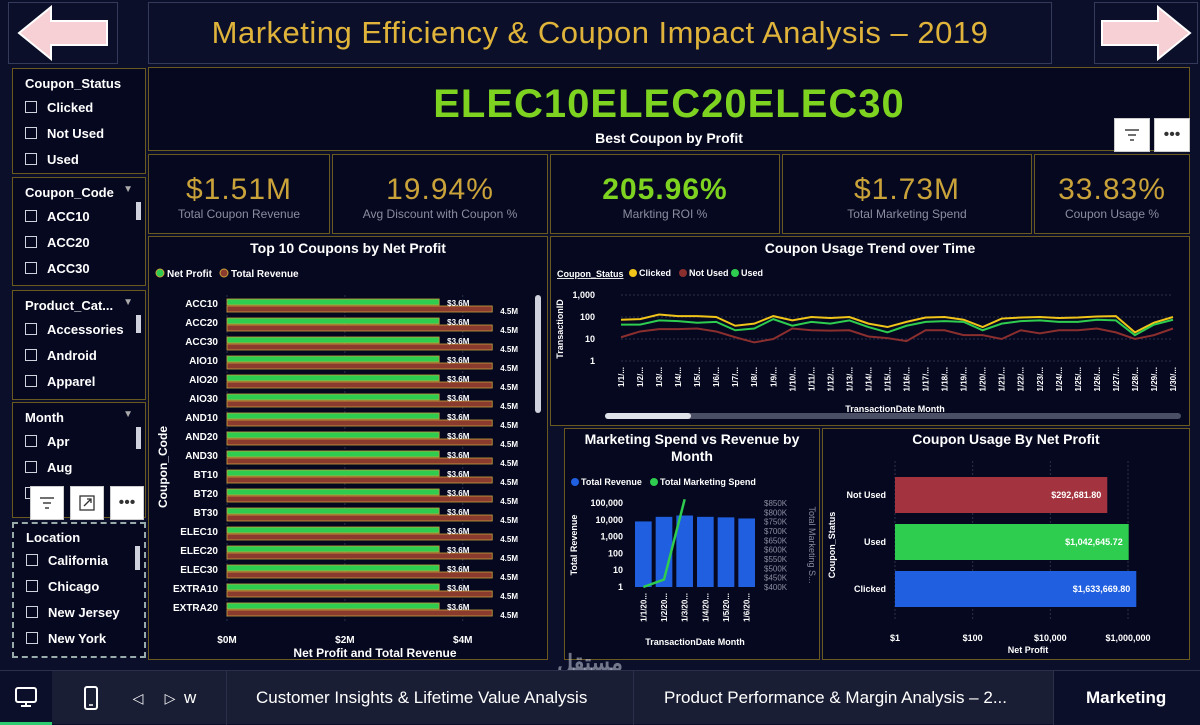  I want to click on back-arrow-icon, so click(62, 33).